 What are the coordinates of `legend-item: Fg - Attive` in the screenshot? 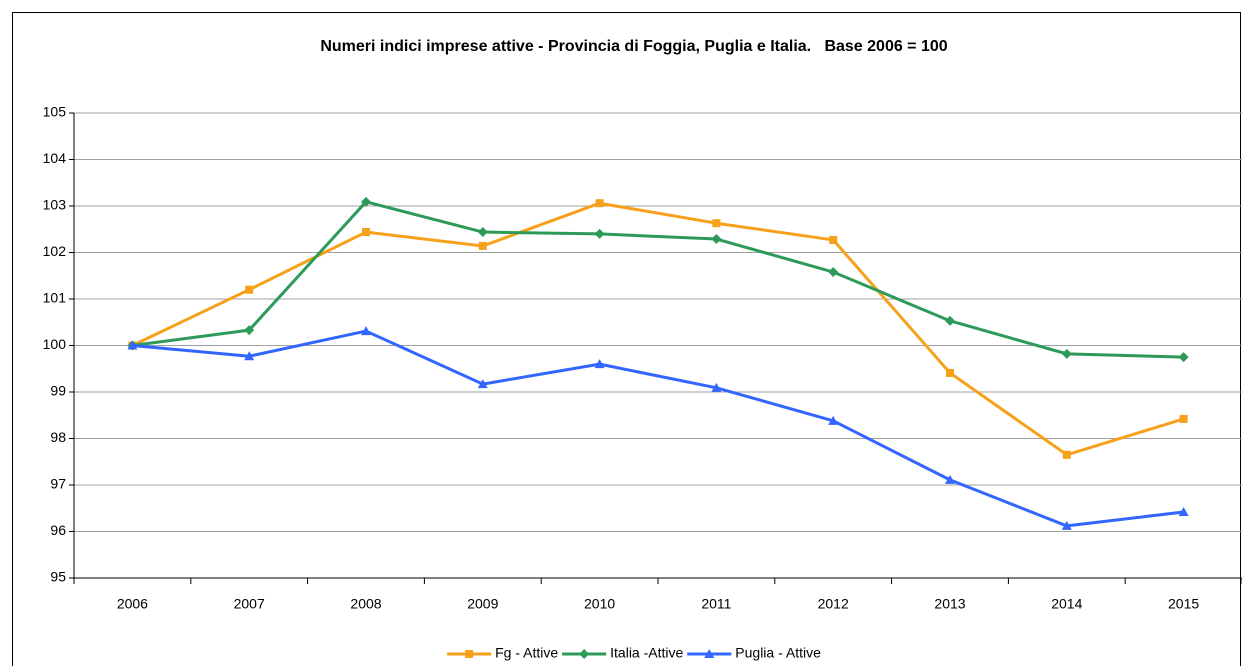 It's located at (502, 653).